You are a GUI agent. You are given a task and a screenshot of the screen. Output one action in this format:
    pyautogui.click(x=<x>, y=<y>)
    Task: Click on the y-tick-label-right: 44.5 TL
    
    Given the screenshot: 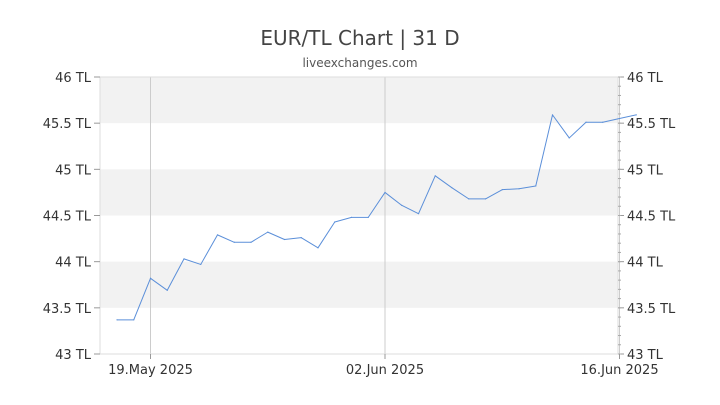 What is the action you would take?
    pyautogui.click(x=651, y=217)
    